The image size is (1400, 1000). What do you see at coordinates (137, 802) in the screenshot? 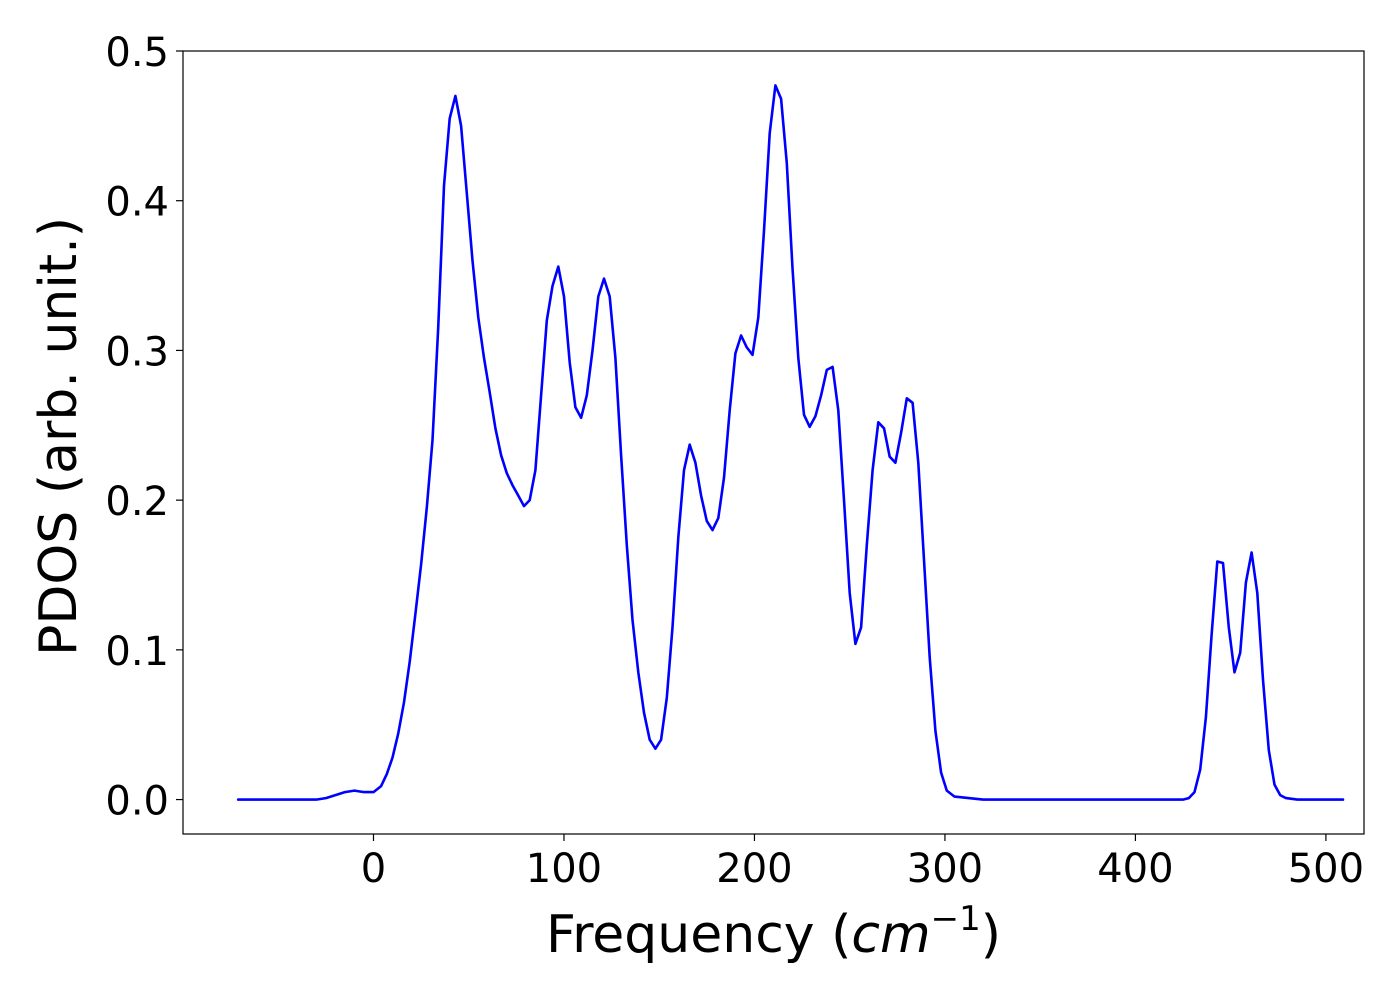
I see `y-tick-label: 0.0` at bounding box center [137, 802].